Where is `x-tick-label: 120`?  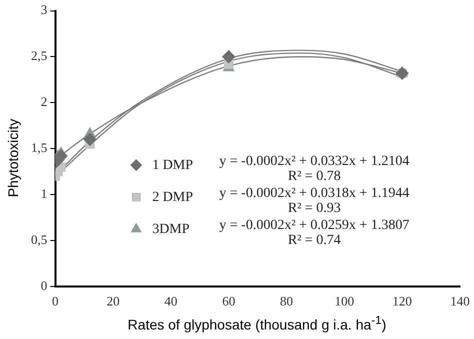 x-tick-label: 120 is located at coordinates (402, 301).